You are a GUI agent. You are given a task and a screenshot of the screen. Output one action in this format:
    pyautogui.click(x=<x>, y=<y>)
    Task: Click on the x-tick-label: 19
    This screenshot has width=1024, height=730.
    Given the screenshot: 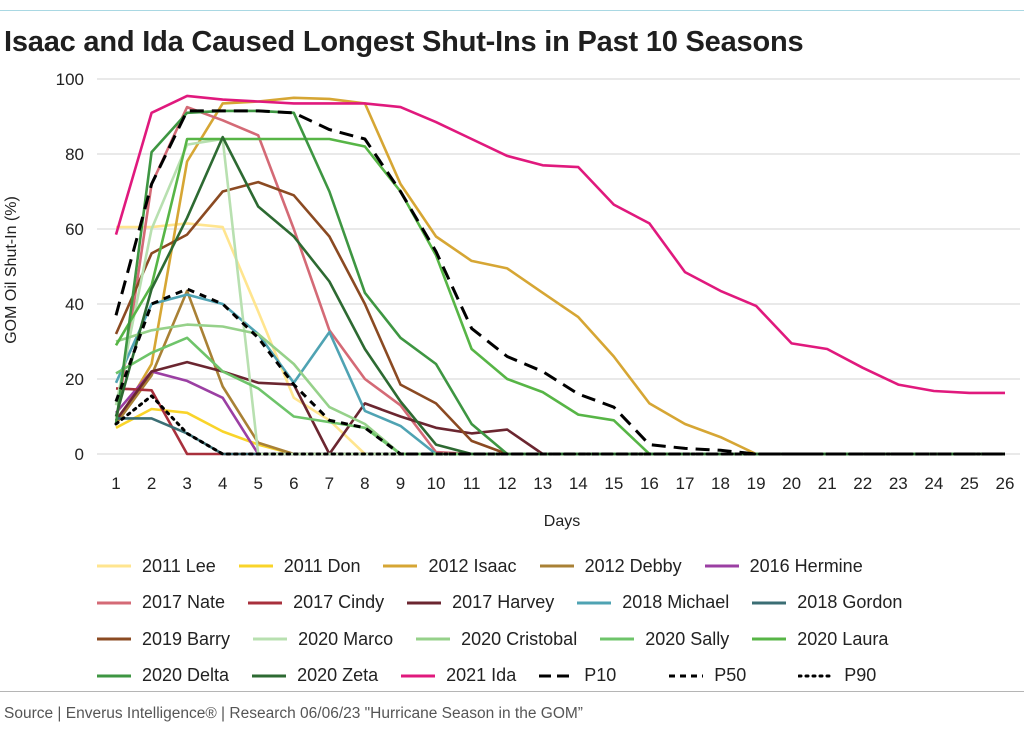 What is the action you would take?
    pyautogui.click(x=756, y=483)
    